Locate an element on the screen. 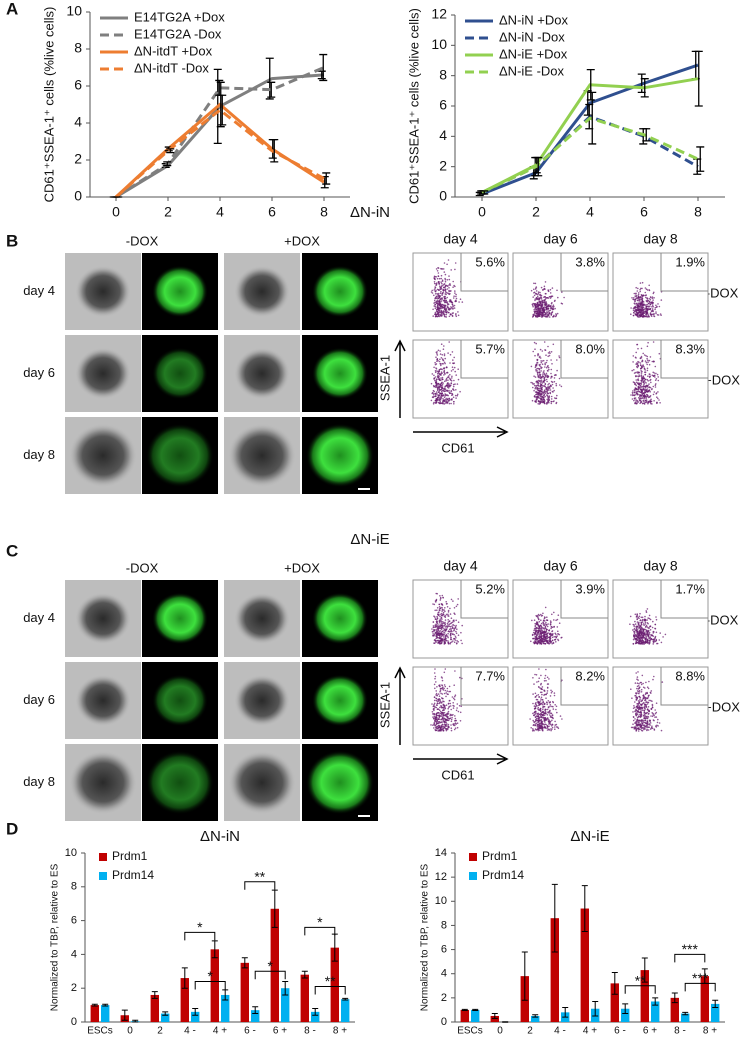 The width and height of the screenshot is (745, 1040). bar is located at coordinates (274, 965).